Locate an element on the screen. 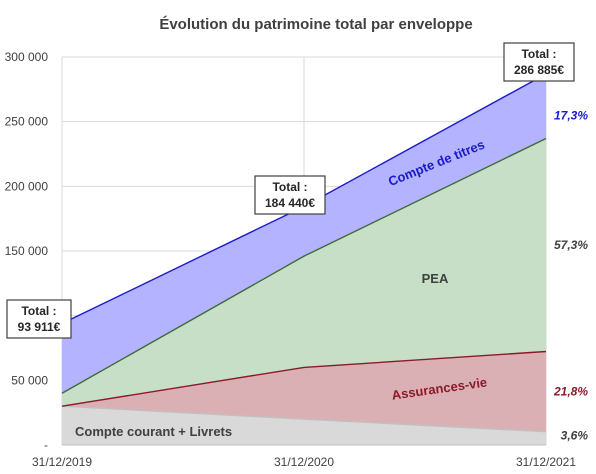  share-label-0: 3,6% is located at coordinates (575, 436).